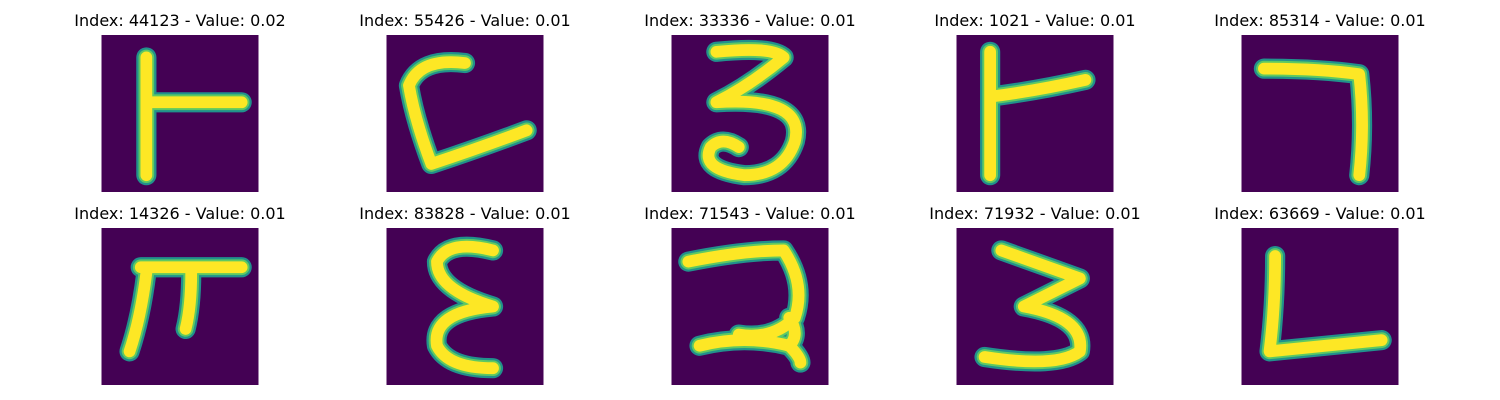  I want to click on panel-title: Index: 85314 - Value: 0.01, so click(1320, 20).